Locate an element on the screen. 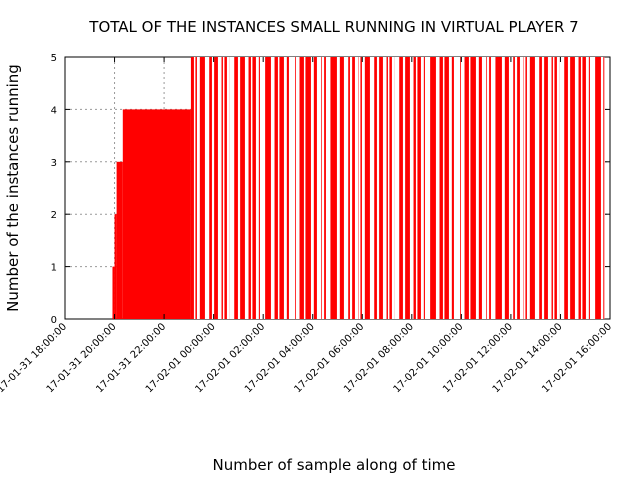 Image resolution: width=640 pixels, height=480 pixels. y-tick-label: 0 is located at coordinates (54, 320).